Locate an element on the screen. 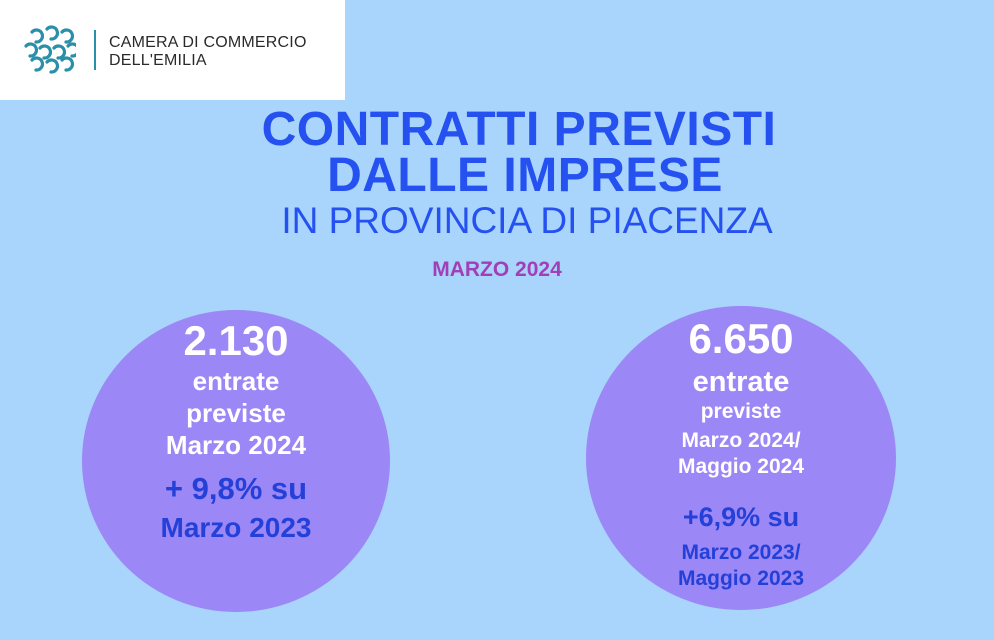 The height and width of the screenshot is (640, 994). quarterly-change: +6,9% su is located at coordinates (741, 517).